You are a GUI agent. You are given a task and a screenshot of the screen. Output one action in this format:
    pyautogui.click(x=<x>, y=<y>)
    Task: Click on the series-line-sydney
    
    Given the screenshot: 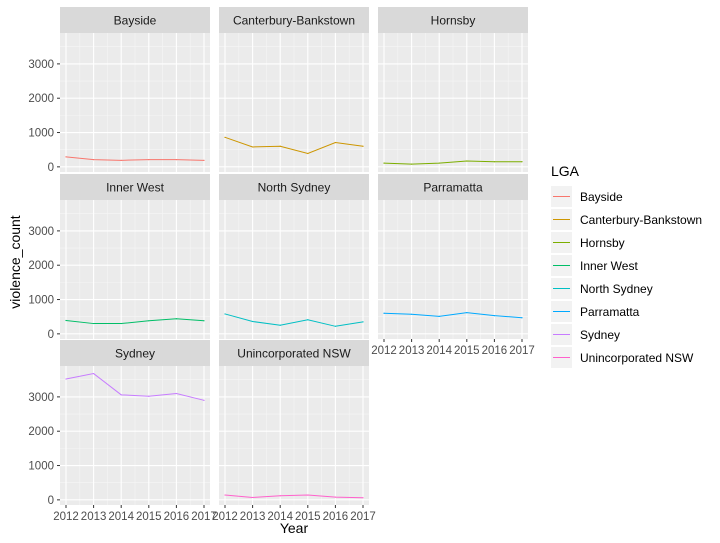 What is the action you would take?
    pyautogui.click(x=135, y=387)
    